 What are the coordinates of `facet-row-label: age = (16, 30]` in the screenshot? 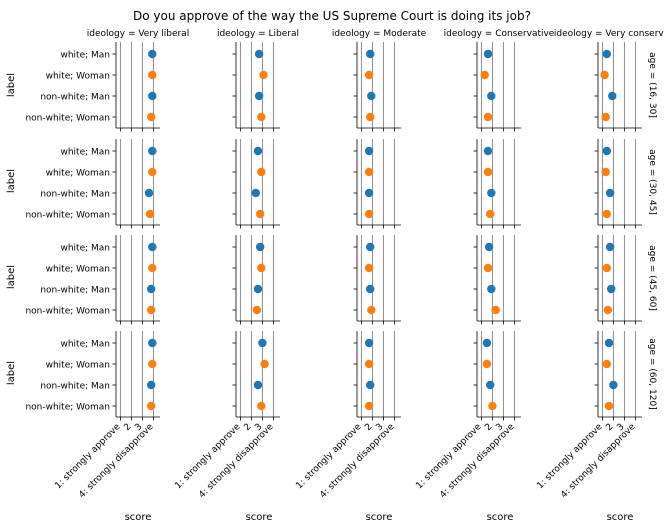 It's located at (652, 85).